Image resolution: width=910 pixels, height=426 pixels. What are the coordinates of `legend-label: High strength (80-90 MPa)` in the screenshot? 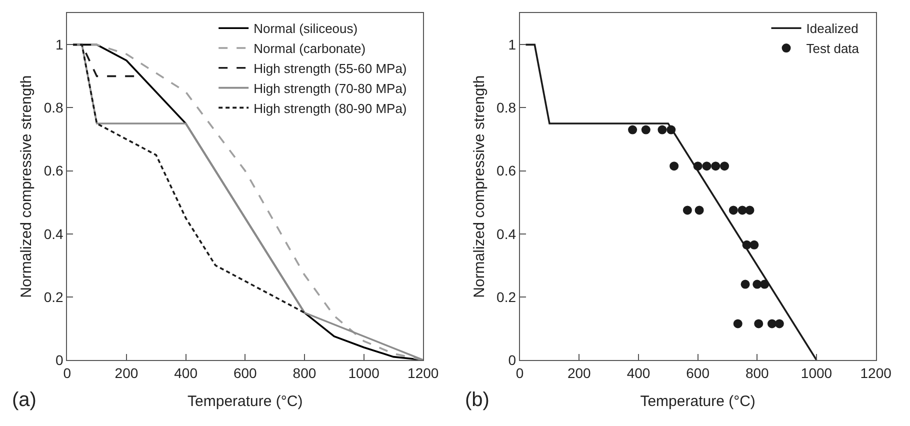 It's located at (330, 108).